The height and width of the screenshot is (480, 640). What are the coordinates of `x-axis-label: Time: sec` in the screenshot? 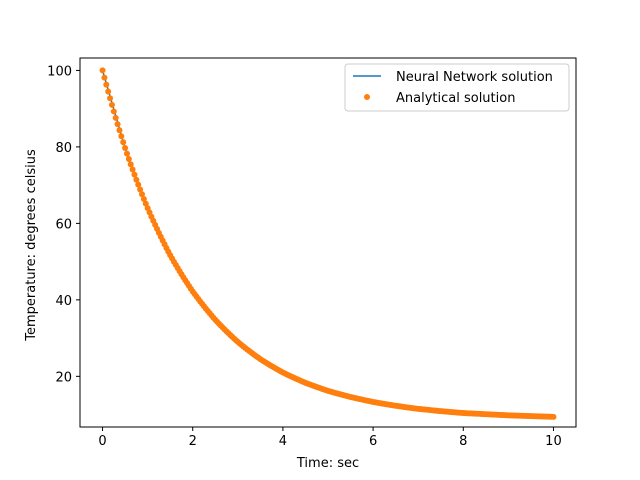 It's located at (327, 463).